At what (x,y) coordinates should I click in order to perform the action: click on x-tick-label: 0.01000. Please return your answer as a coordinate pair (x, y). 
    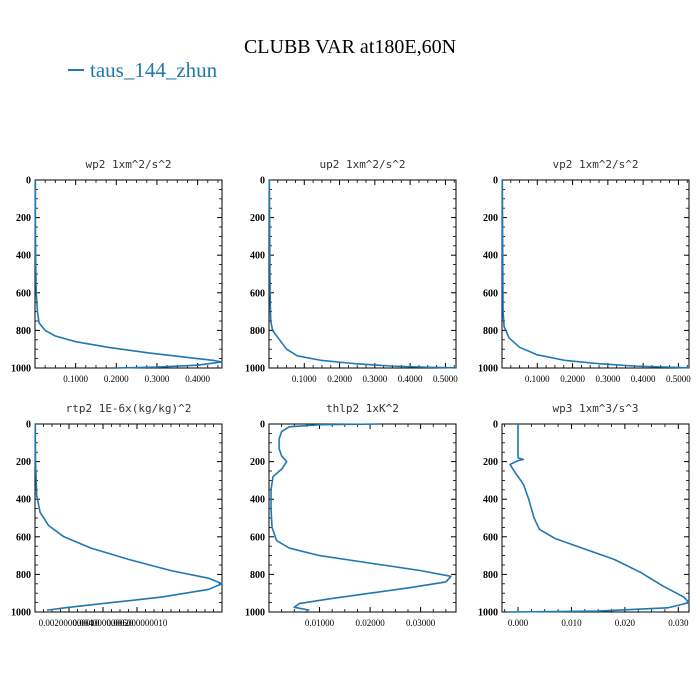
    Looking at the image, I should click on (320, 623).